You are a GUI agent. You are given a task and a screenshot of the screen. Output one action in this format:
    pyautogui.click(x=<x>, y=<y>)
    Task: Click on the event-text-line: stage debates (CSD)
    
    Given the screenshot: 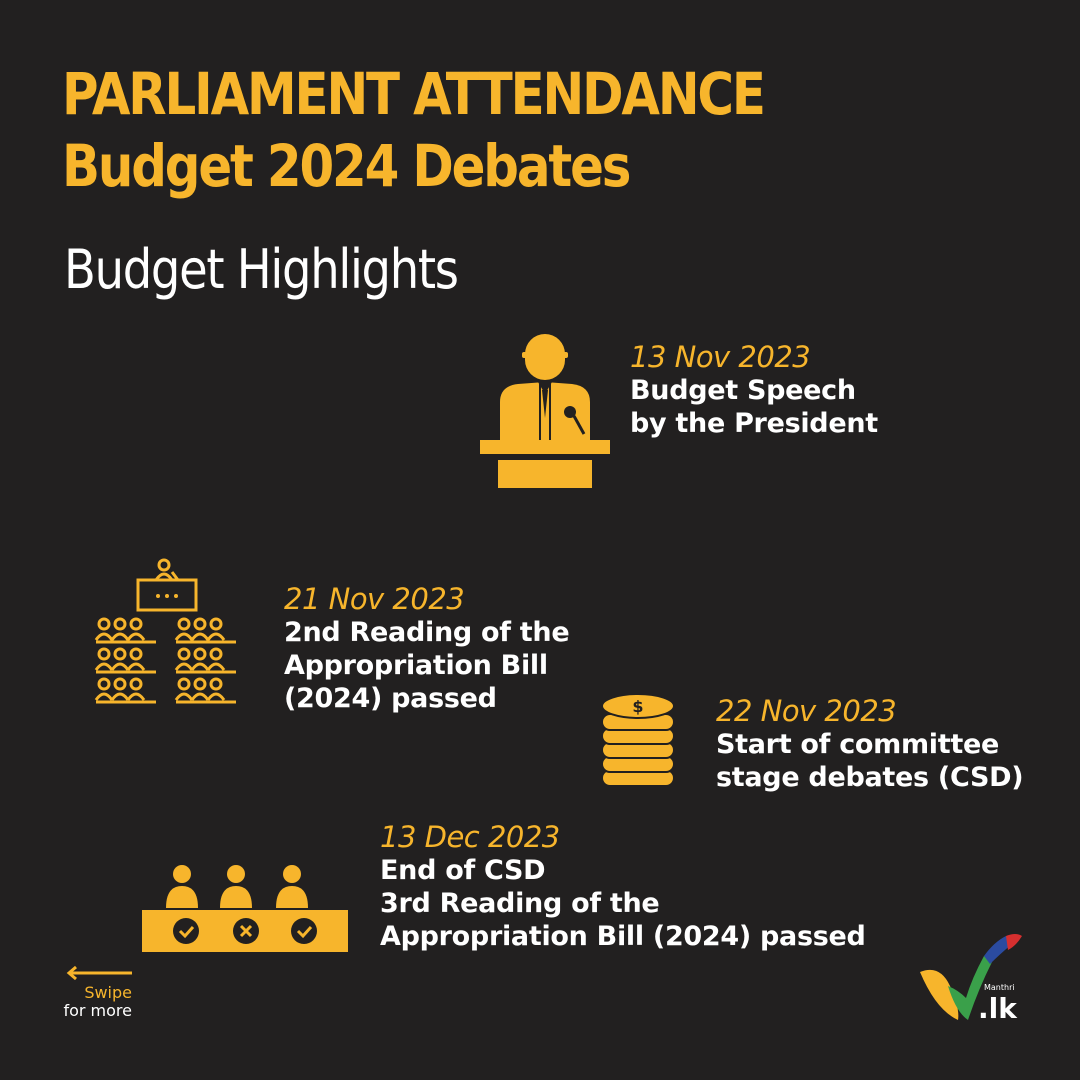 What is the action you would take?
    pyautogui.click(x=870, y=777)
    